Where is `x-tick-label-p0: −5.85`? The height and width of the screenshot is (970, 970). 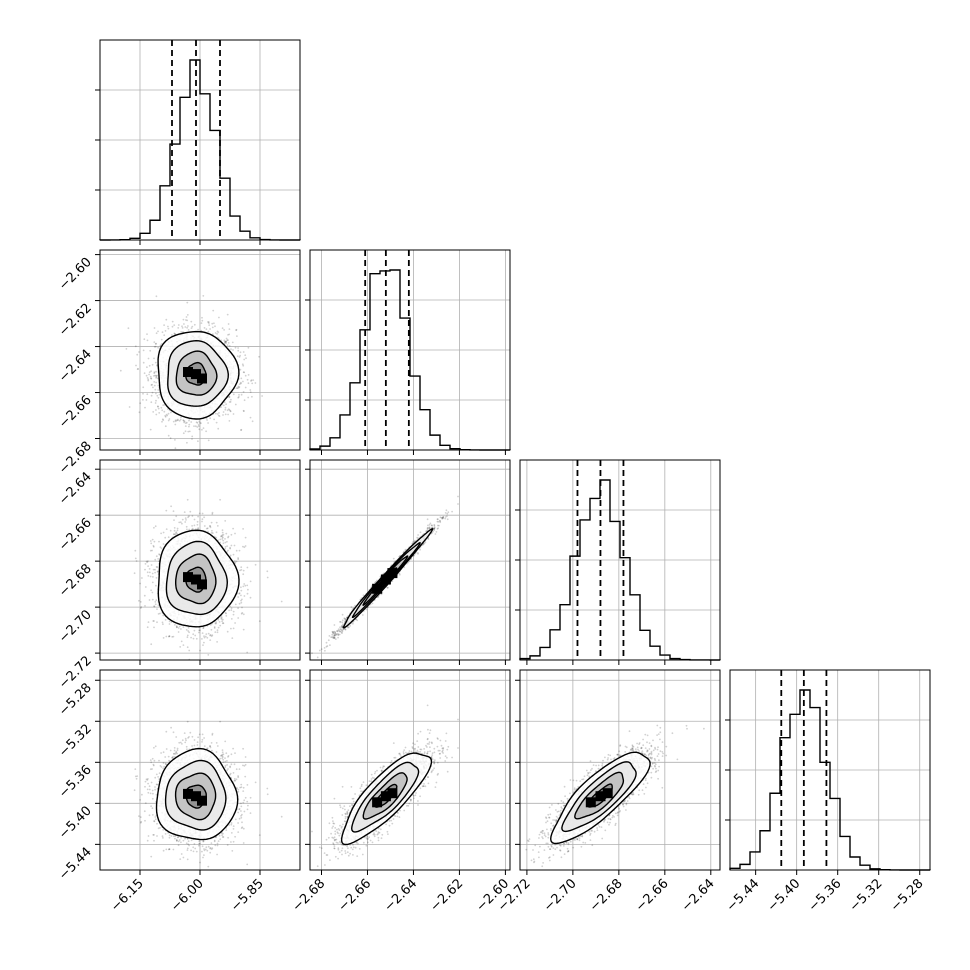
x-tick-label-p0: −5.85 is located at coordinates (247, 895).